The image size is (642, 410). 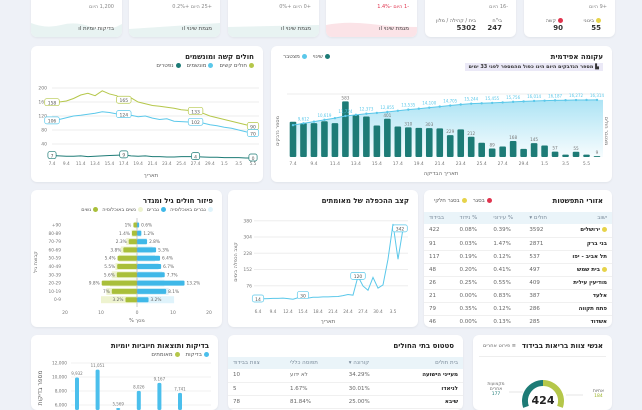 I want to click on table-row: פתח תקווה 286 0.12% 0.35% 79, so click(x=518, y=309).